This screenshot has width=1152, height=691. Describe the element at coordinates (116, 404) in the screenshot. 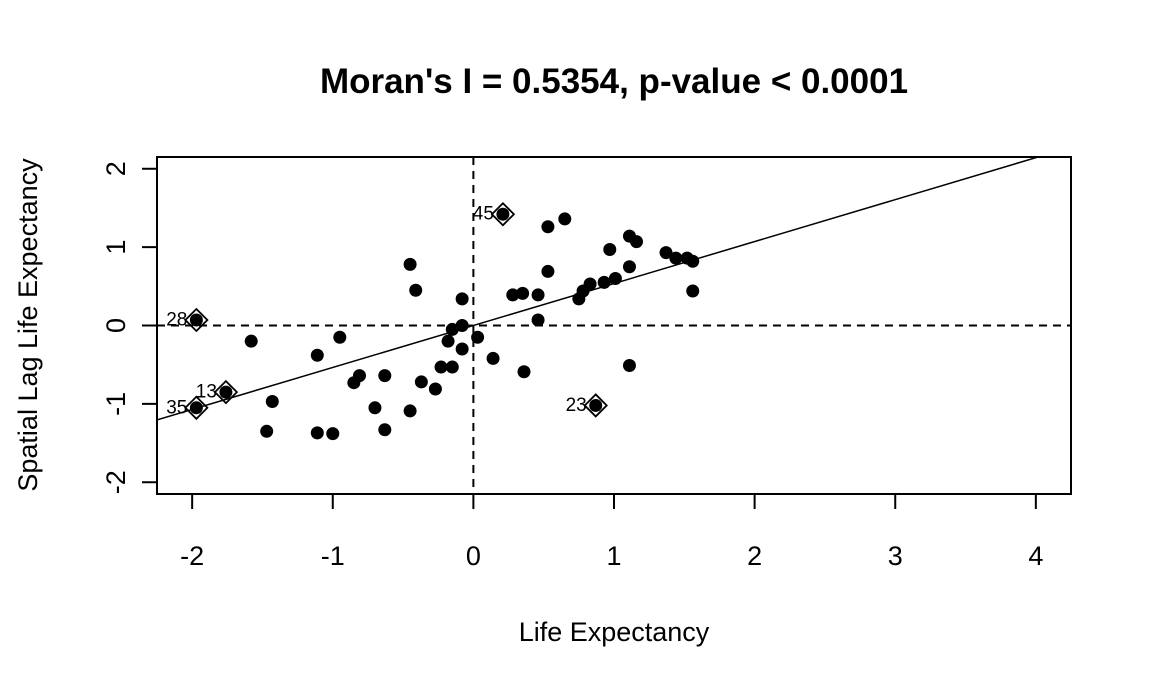

I see `y-tick-label: -1` at that location.